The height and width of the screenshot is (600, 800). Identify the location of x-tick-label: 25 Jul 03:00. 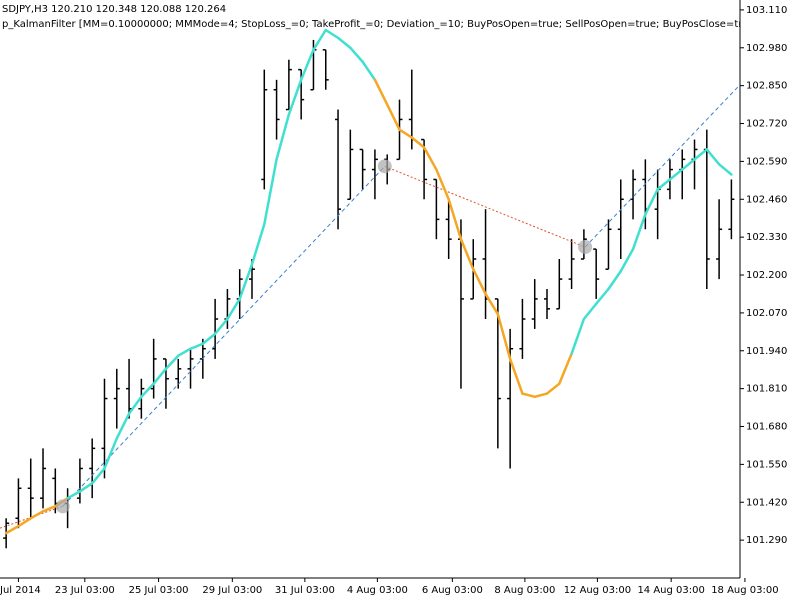
(159, 590).